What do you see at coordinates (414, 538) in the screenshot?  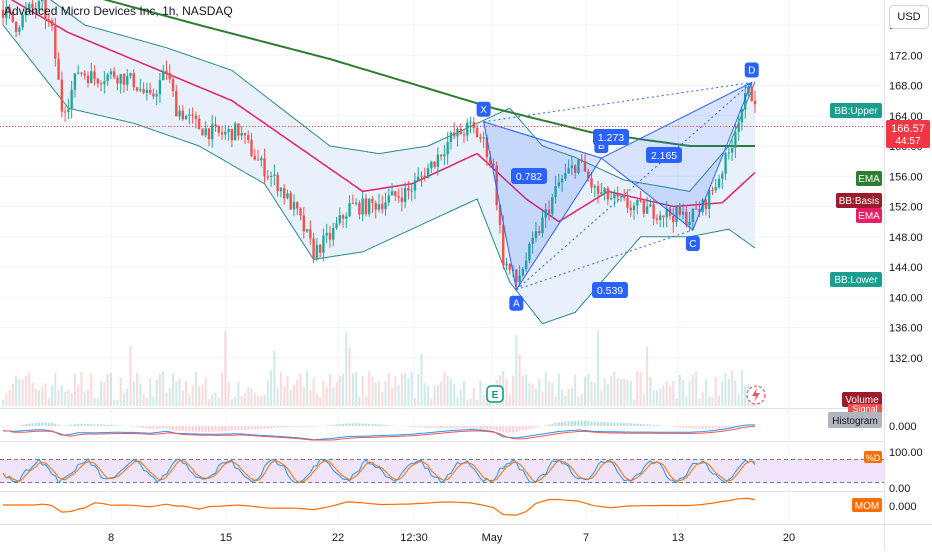 I see `time-tick-label: 12:30` at bounding box center [414, 538].